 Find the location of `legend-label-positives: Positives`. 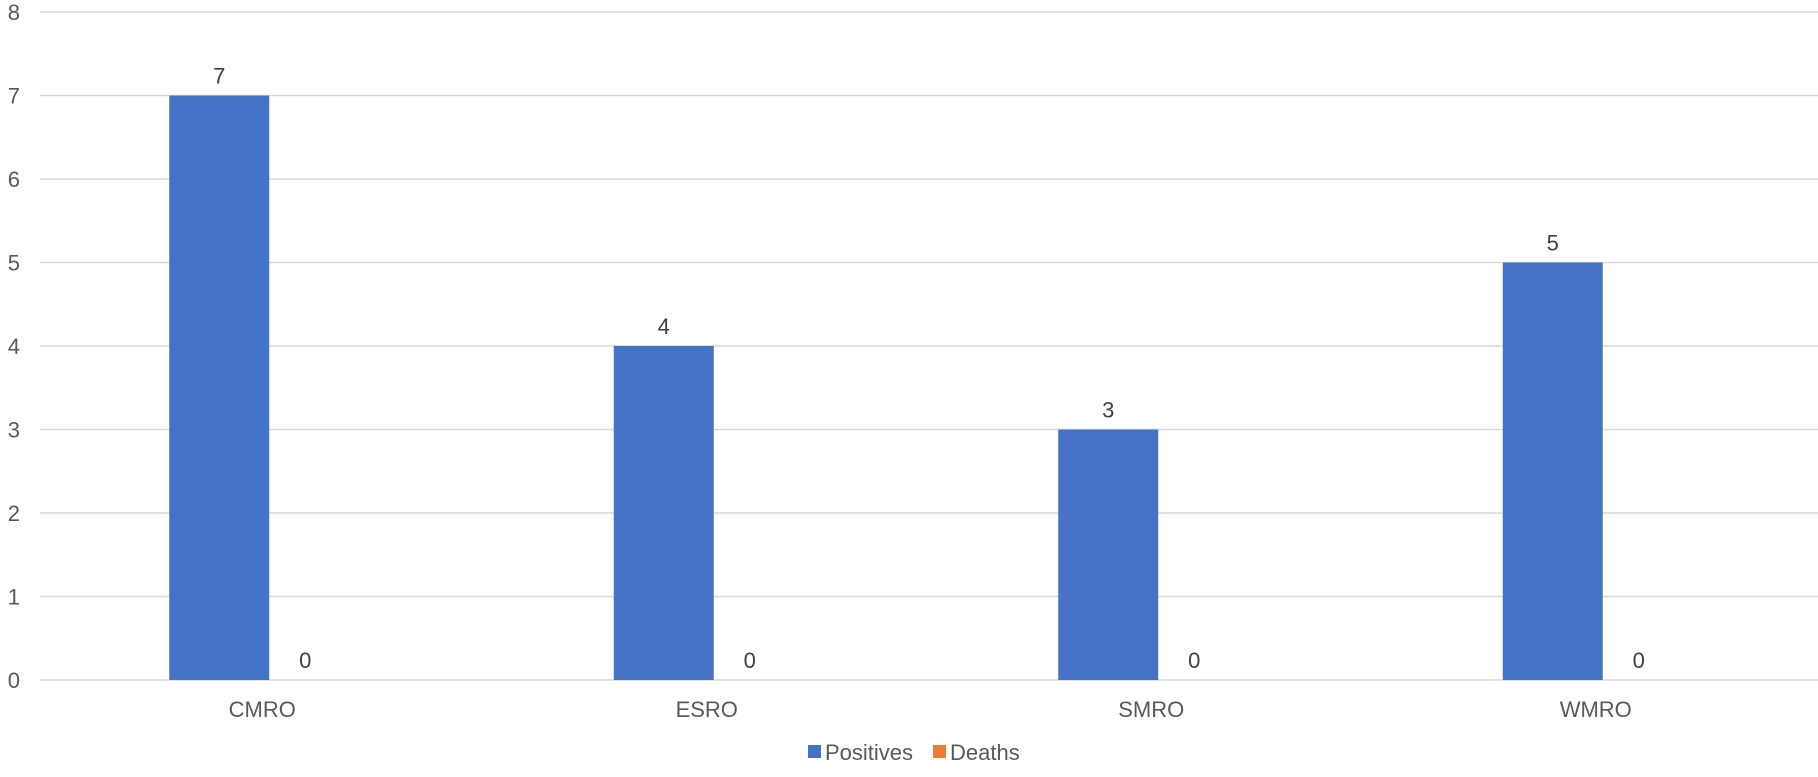

legend-label-positives: Positives is located at coordinates (869, 752).